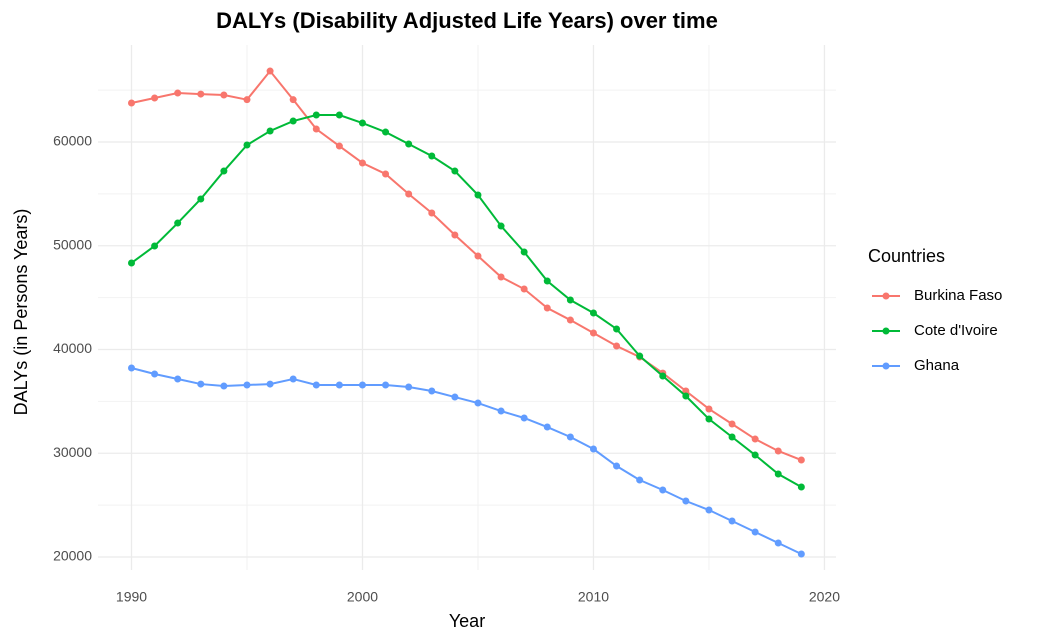  What do you see at coordinates (593, 597) in the screenshot?
I see `x-tick-label: 2010` at bounding box center [593, 597].